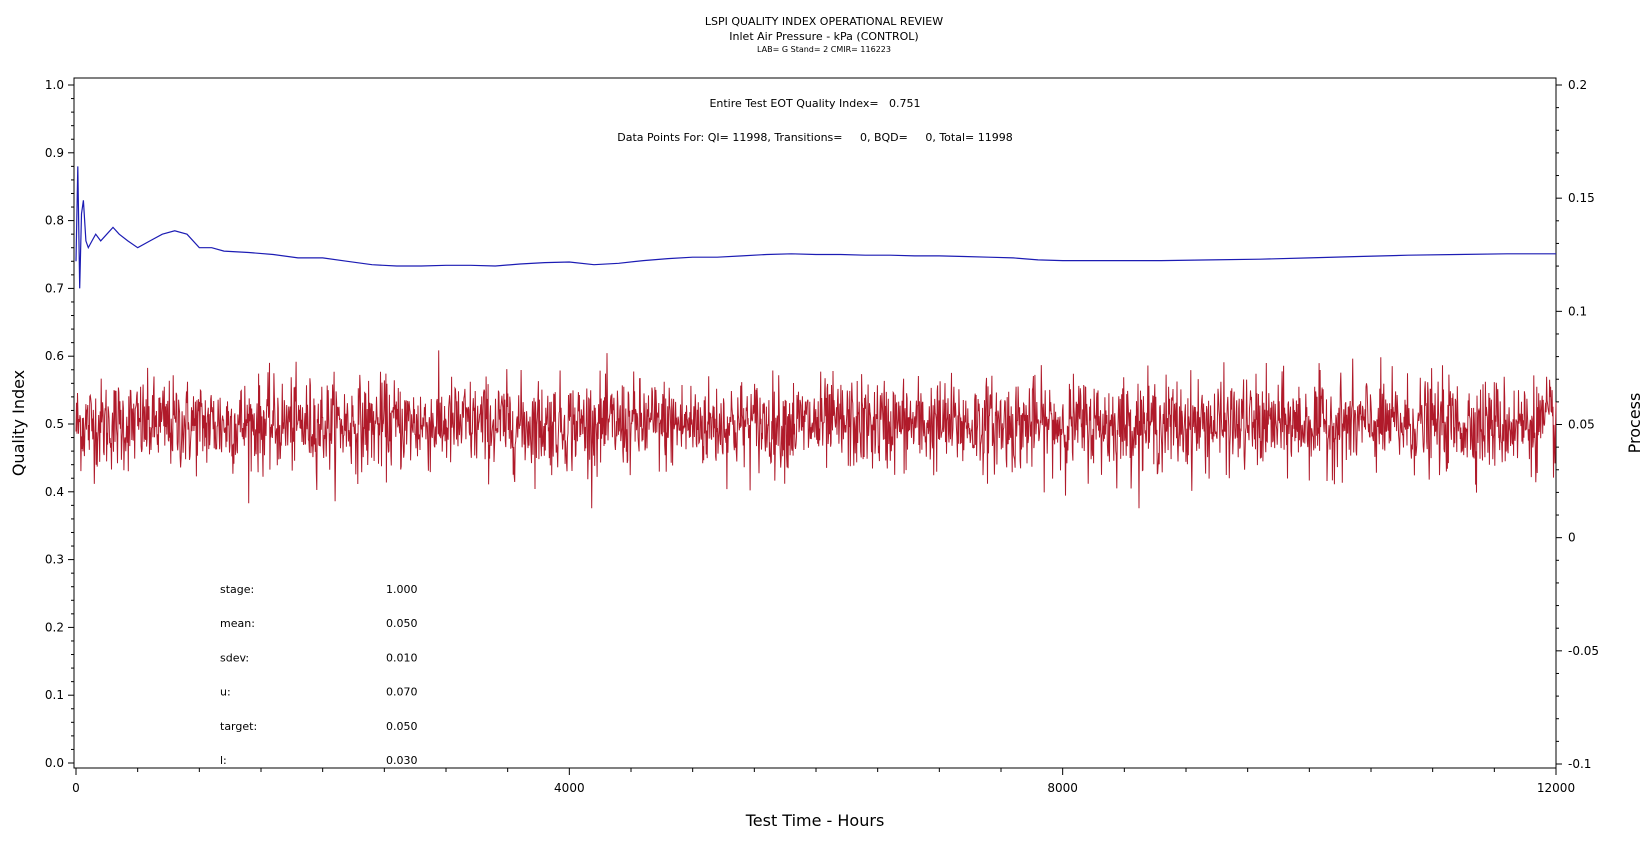 This screenshot has width=1648, height=845. What do you see at coordinates (1062, 788) in the screenshot?
I see `x-tick-label: 8000` at bounding box center [1062, 788].